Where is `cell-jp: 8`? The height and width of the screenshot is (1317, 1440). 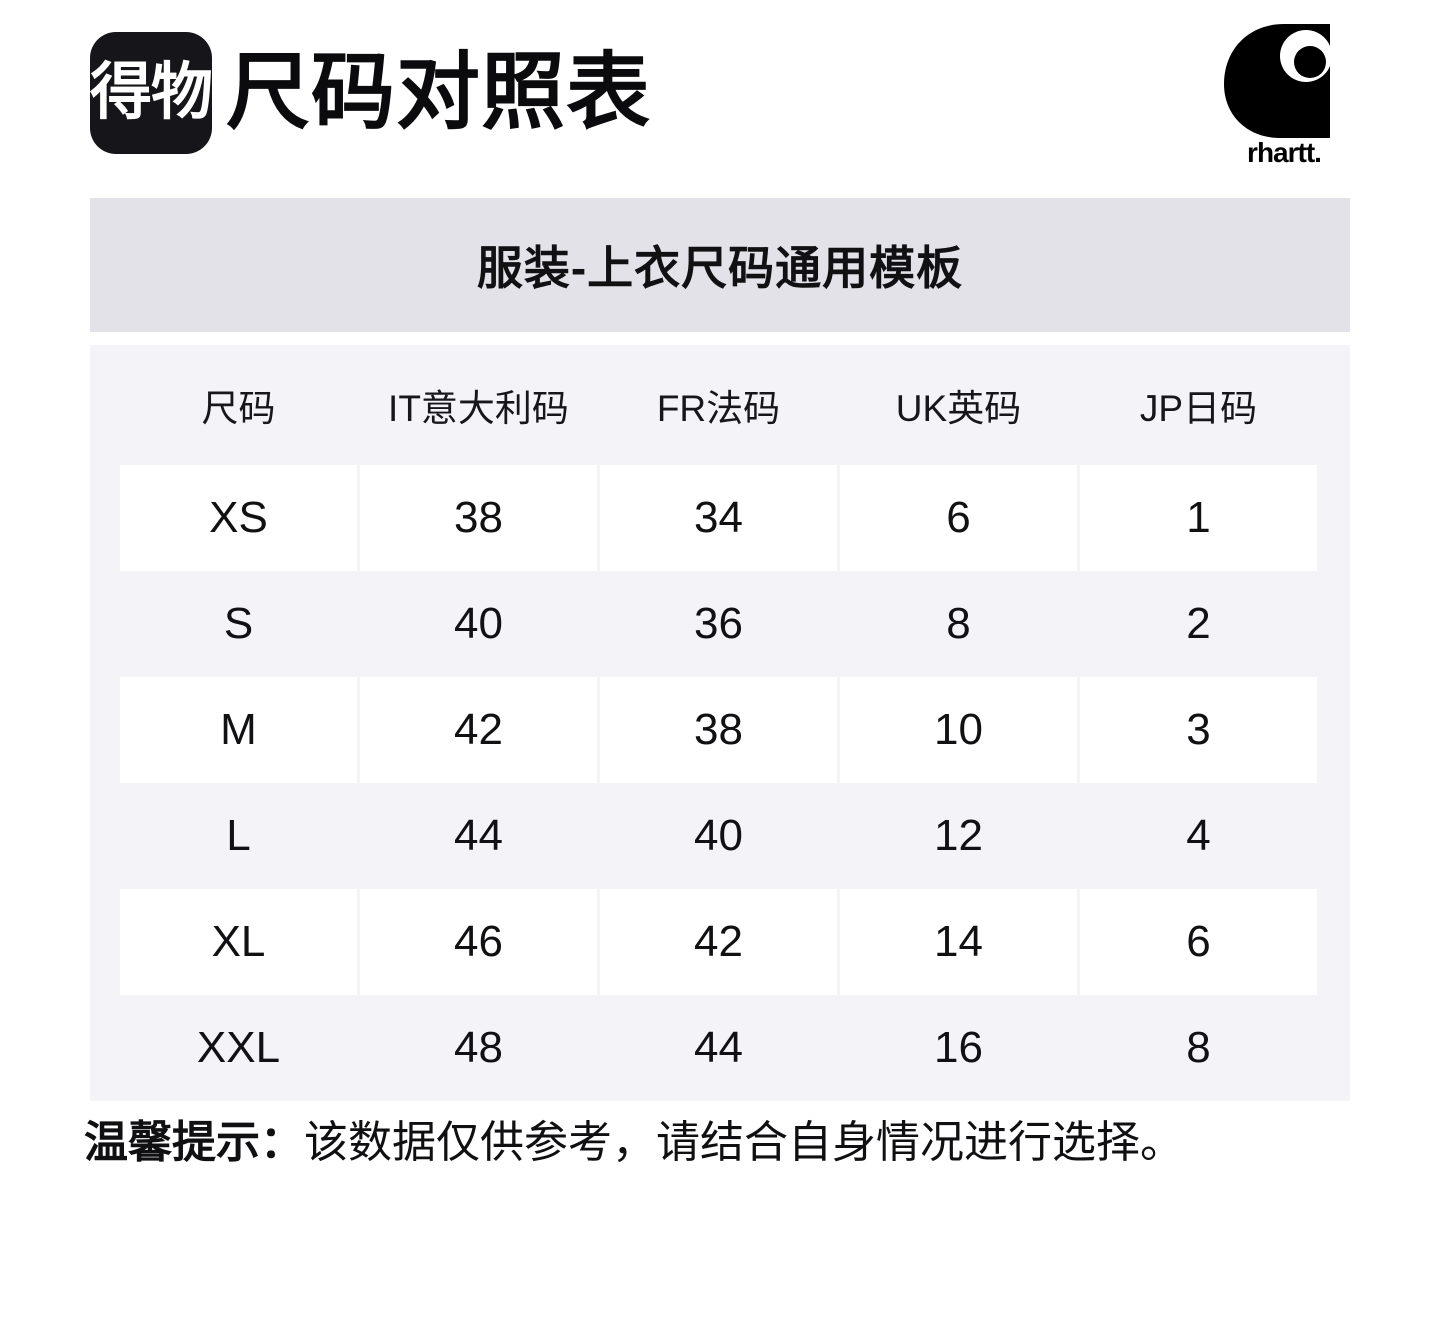 cell-jp: 8 is located at coordinates (1198, 1047).